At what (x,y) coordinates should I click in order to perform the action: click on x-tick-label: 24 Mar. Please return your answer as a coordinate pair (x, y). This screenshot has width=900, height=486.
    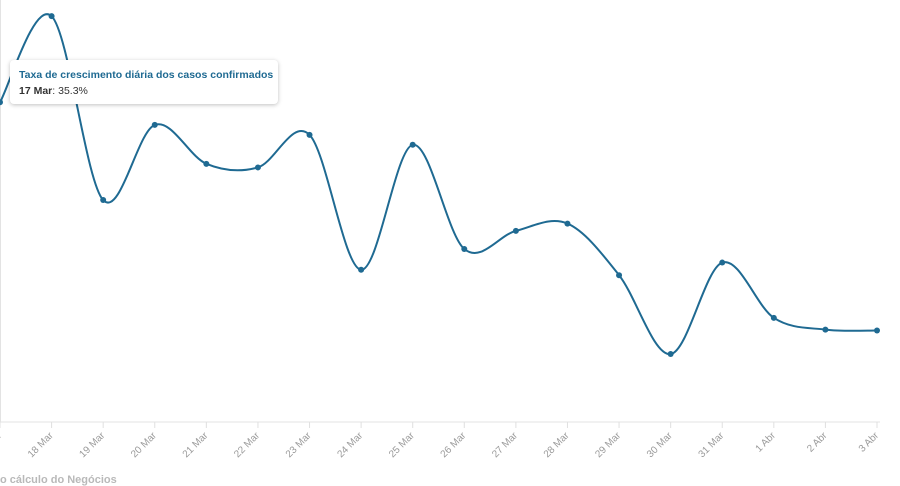
    Looking at the image, I should click on (350, 445).